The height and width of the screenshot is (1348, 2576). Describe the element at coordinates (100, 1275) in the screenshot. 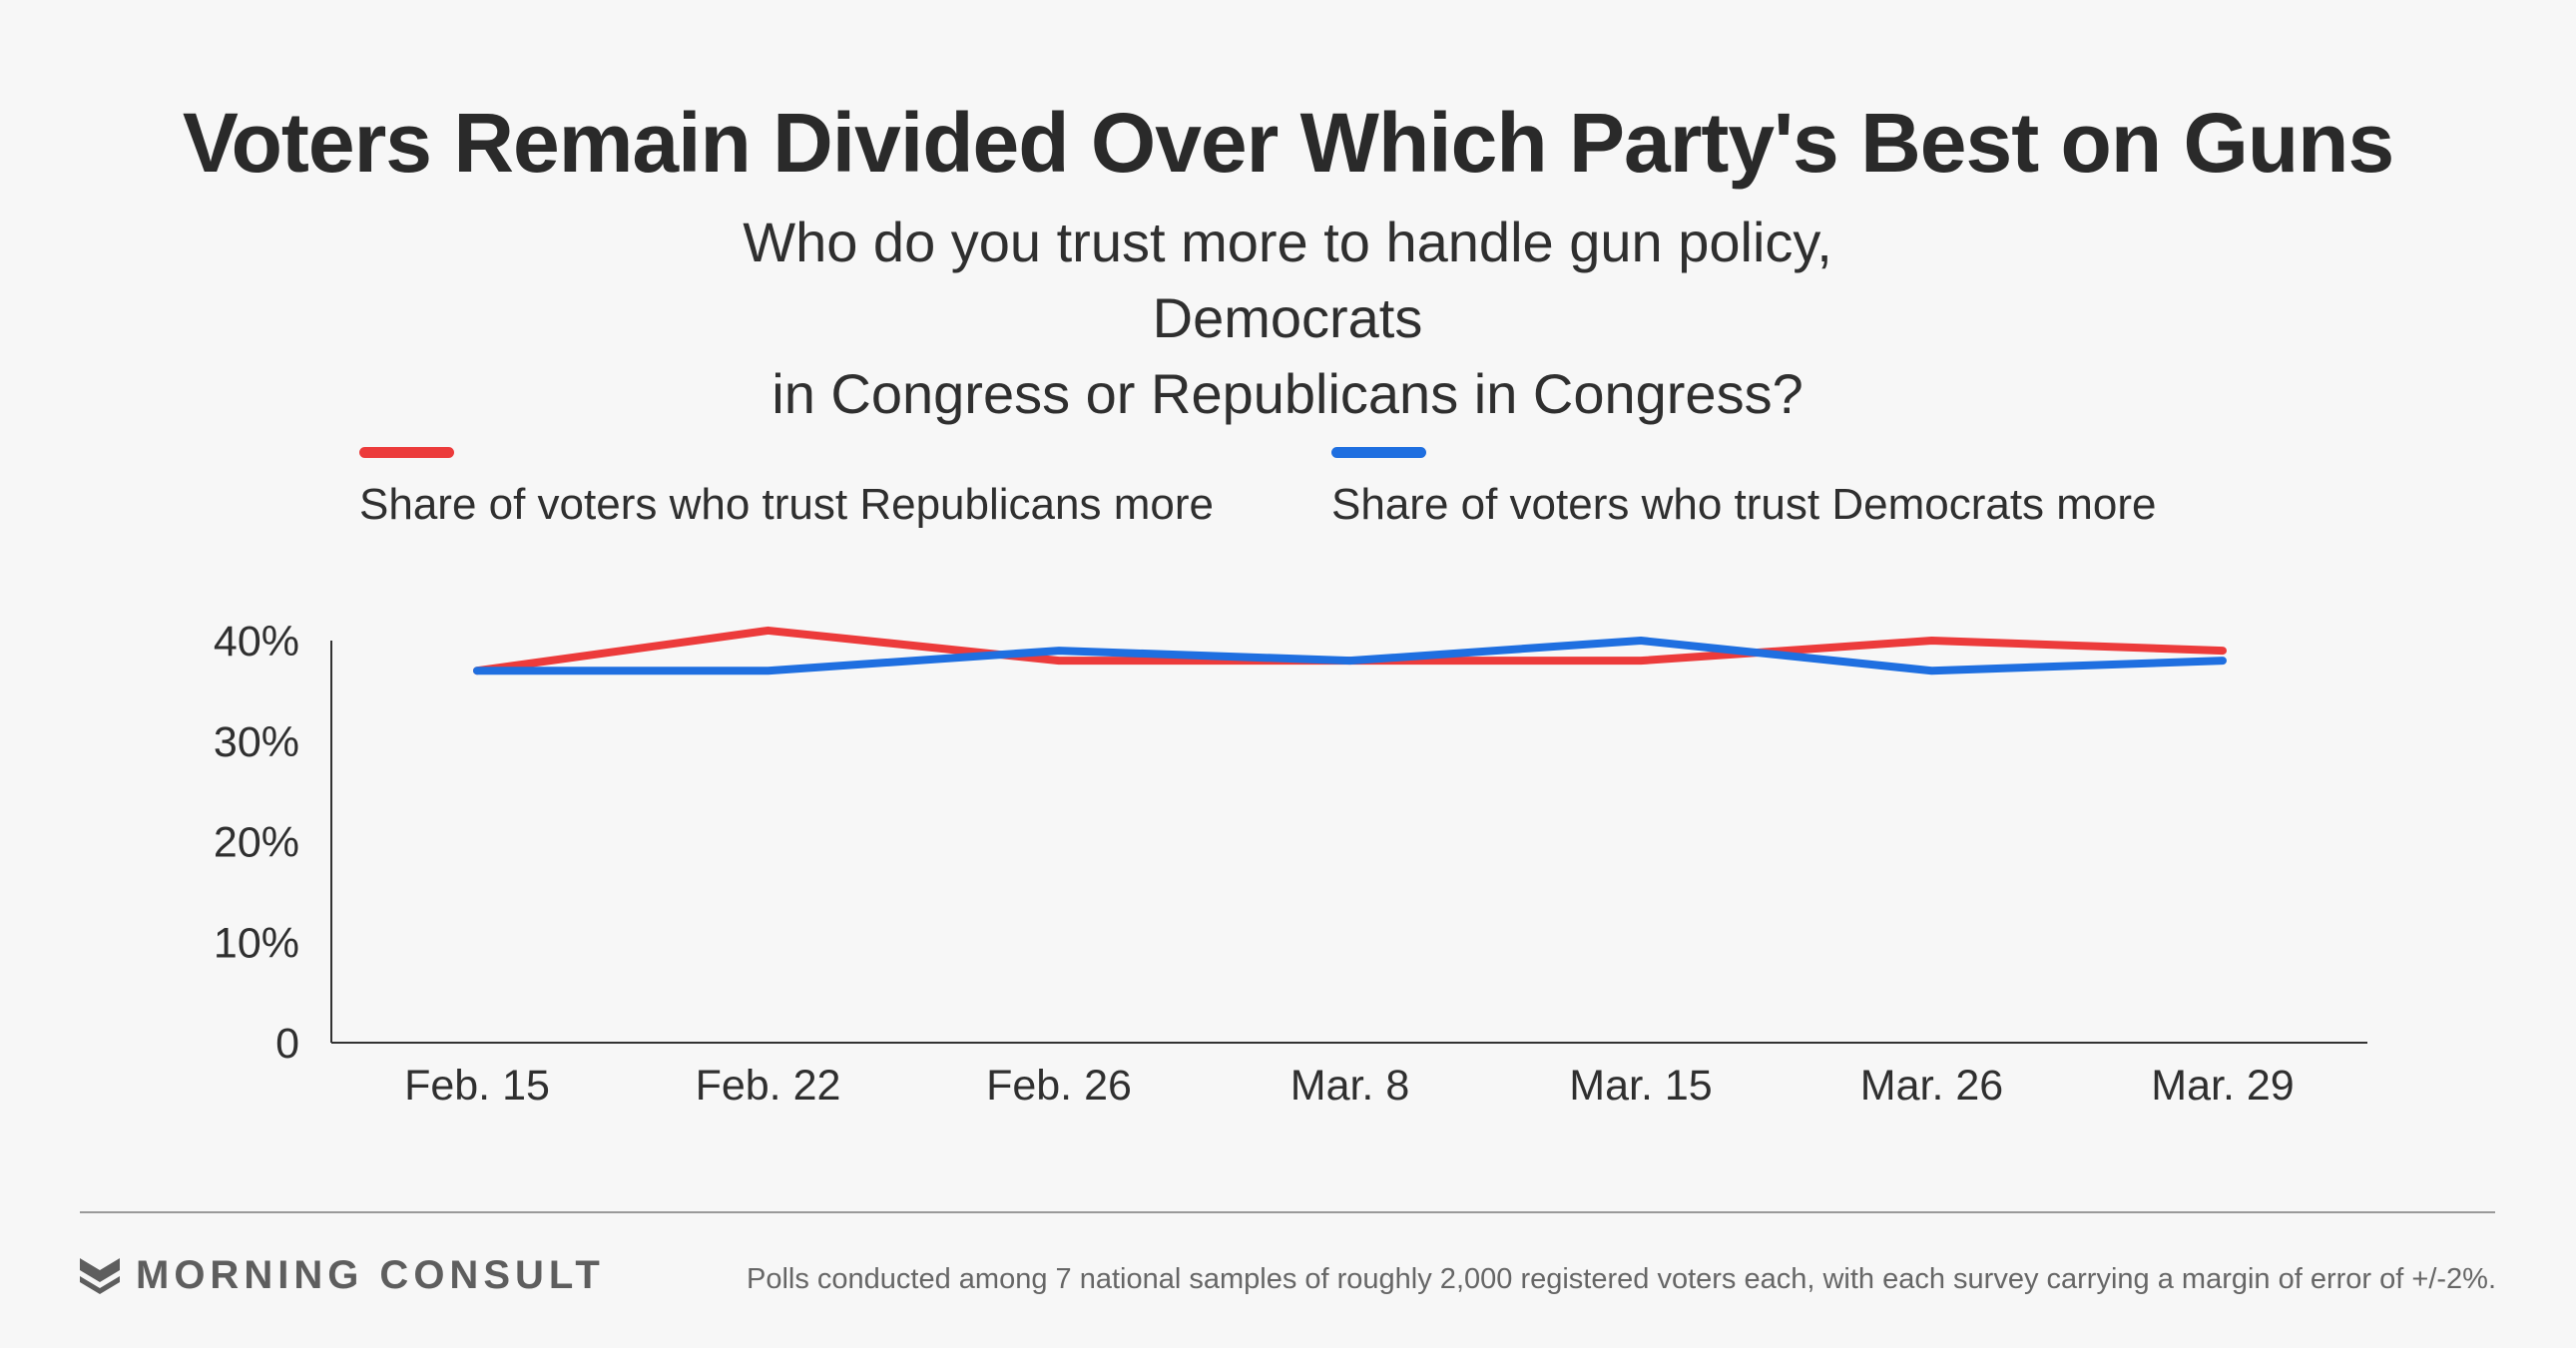

I see `morning-consult-logo-icon` at that location.